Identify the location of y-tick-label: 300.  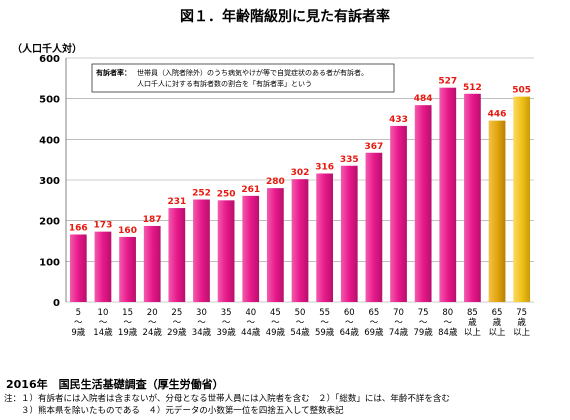
(49, 181).